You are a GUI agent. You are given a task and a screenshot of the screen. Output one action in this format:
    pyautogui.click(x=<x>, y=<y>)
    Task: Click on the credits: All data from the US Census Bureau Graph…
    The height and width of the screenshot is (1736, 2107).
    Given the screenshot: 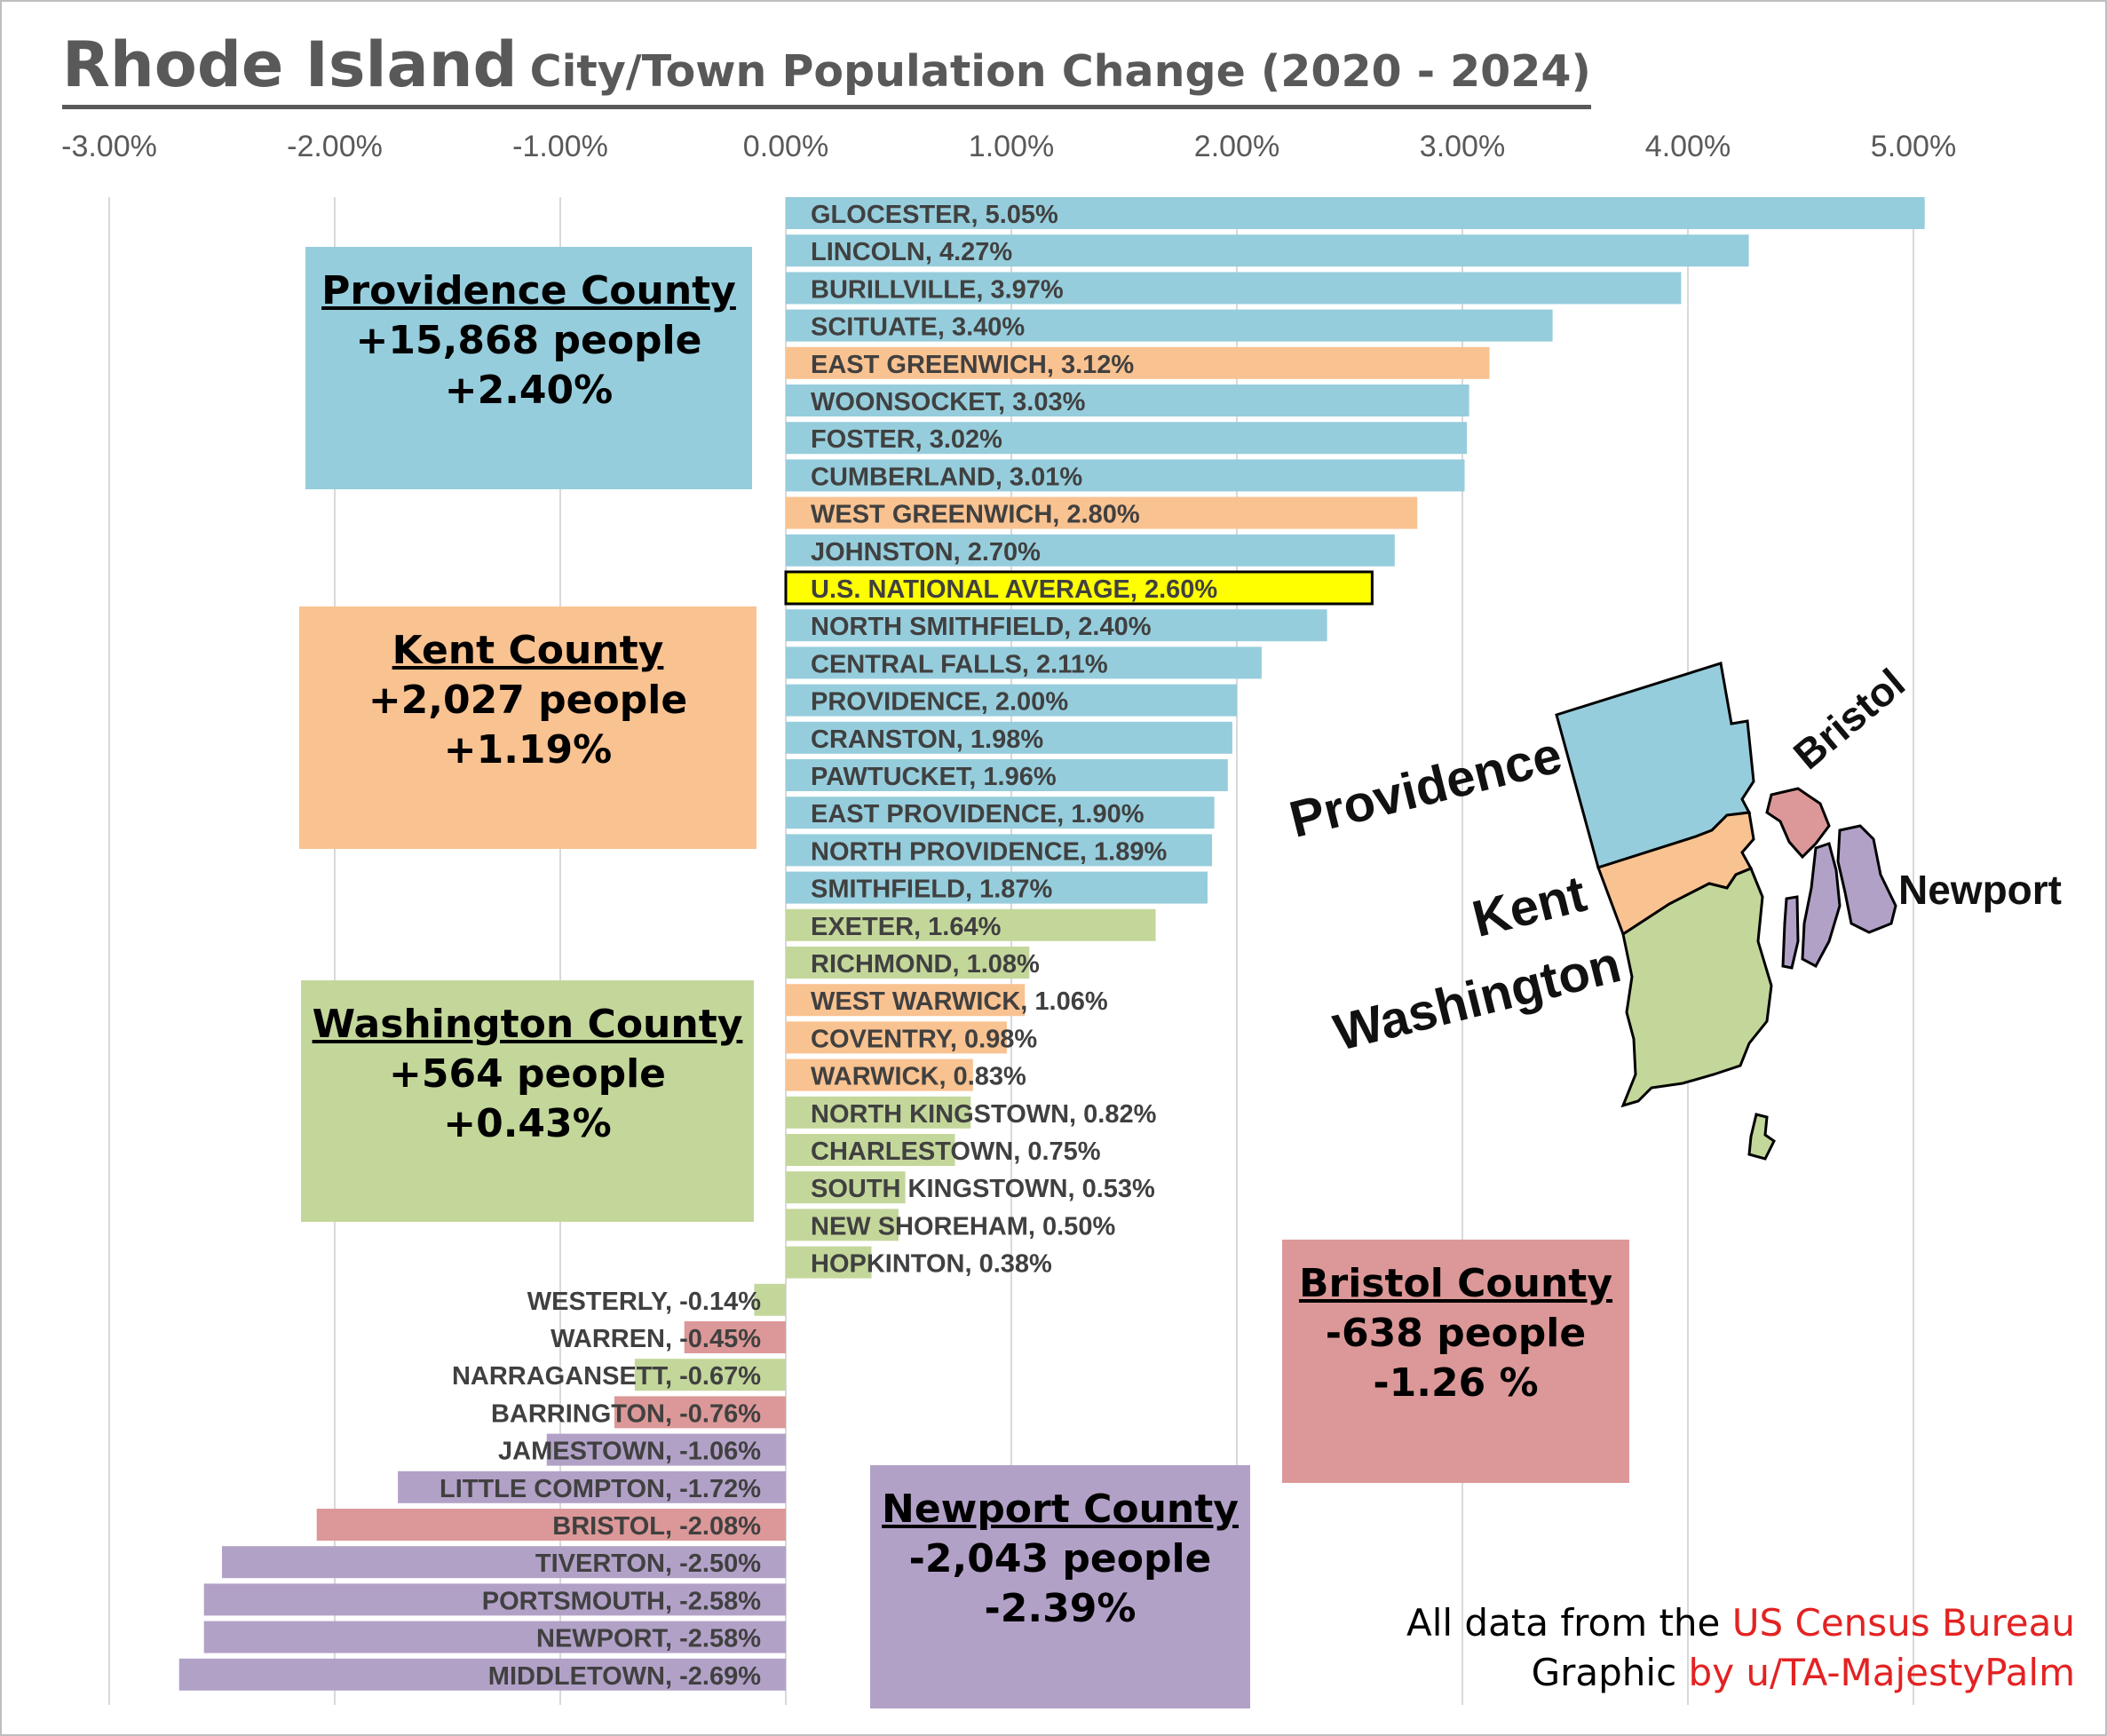 What is the action you would take?
    pyautogui.click(x=1740, y=1648)
    